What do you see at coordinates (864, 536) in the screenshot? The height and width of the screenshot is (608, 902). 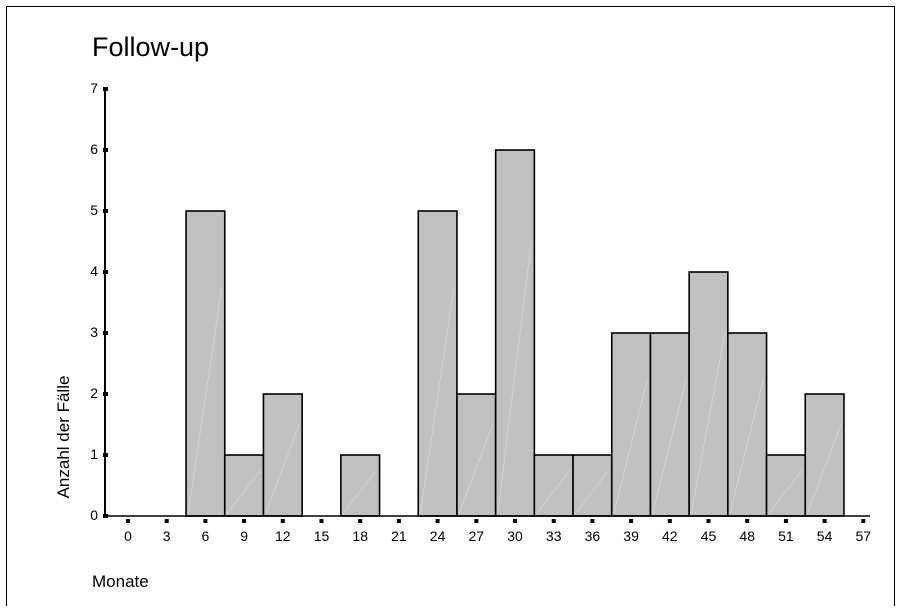 I see `x-tick-label: 57` at bounding box center [864, 536].